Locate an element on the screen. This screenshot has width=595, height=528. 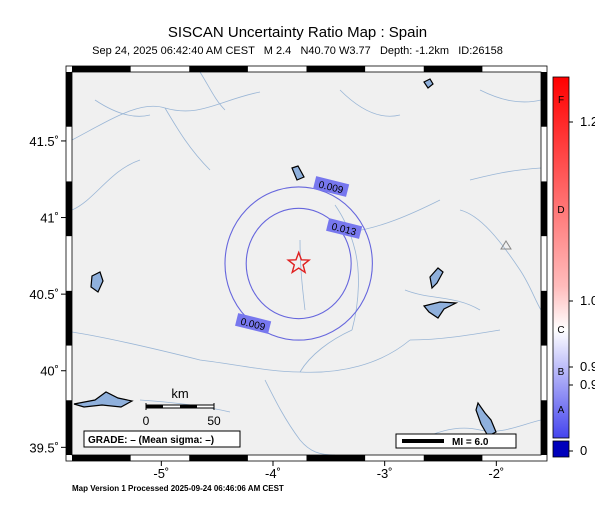
star-icon is located at coordinates (299, 262).